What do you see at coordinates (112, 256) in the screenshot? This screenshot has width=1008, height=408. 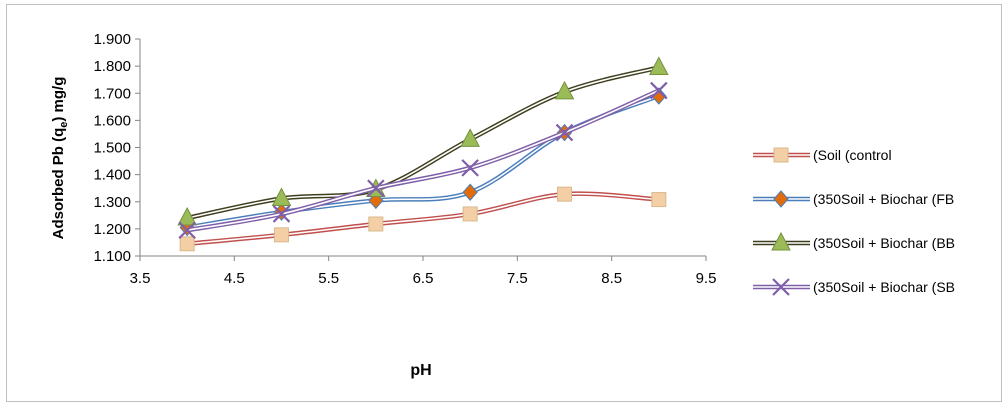 I see `y-tick-label: 1.100` at bounding box center [112, 256].